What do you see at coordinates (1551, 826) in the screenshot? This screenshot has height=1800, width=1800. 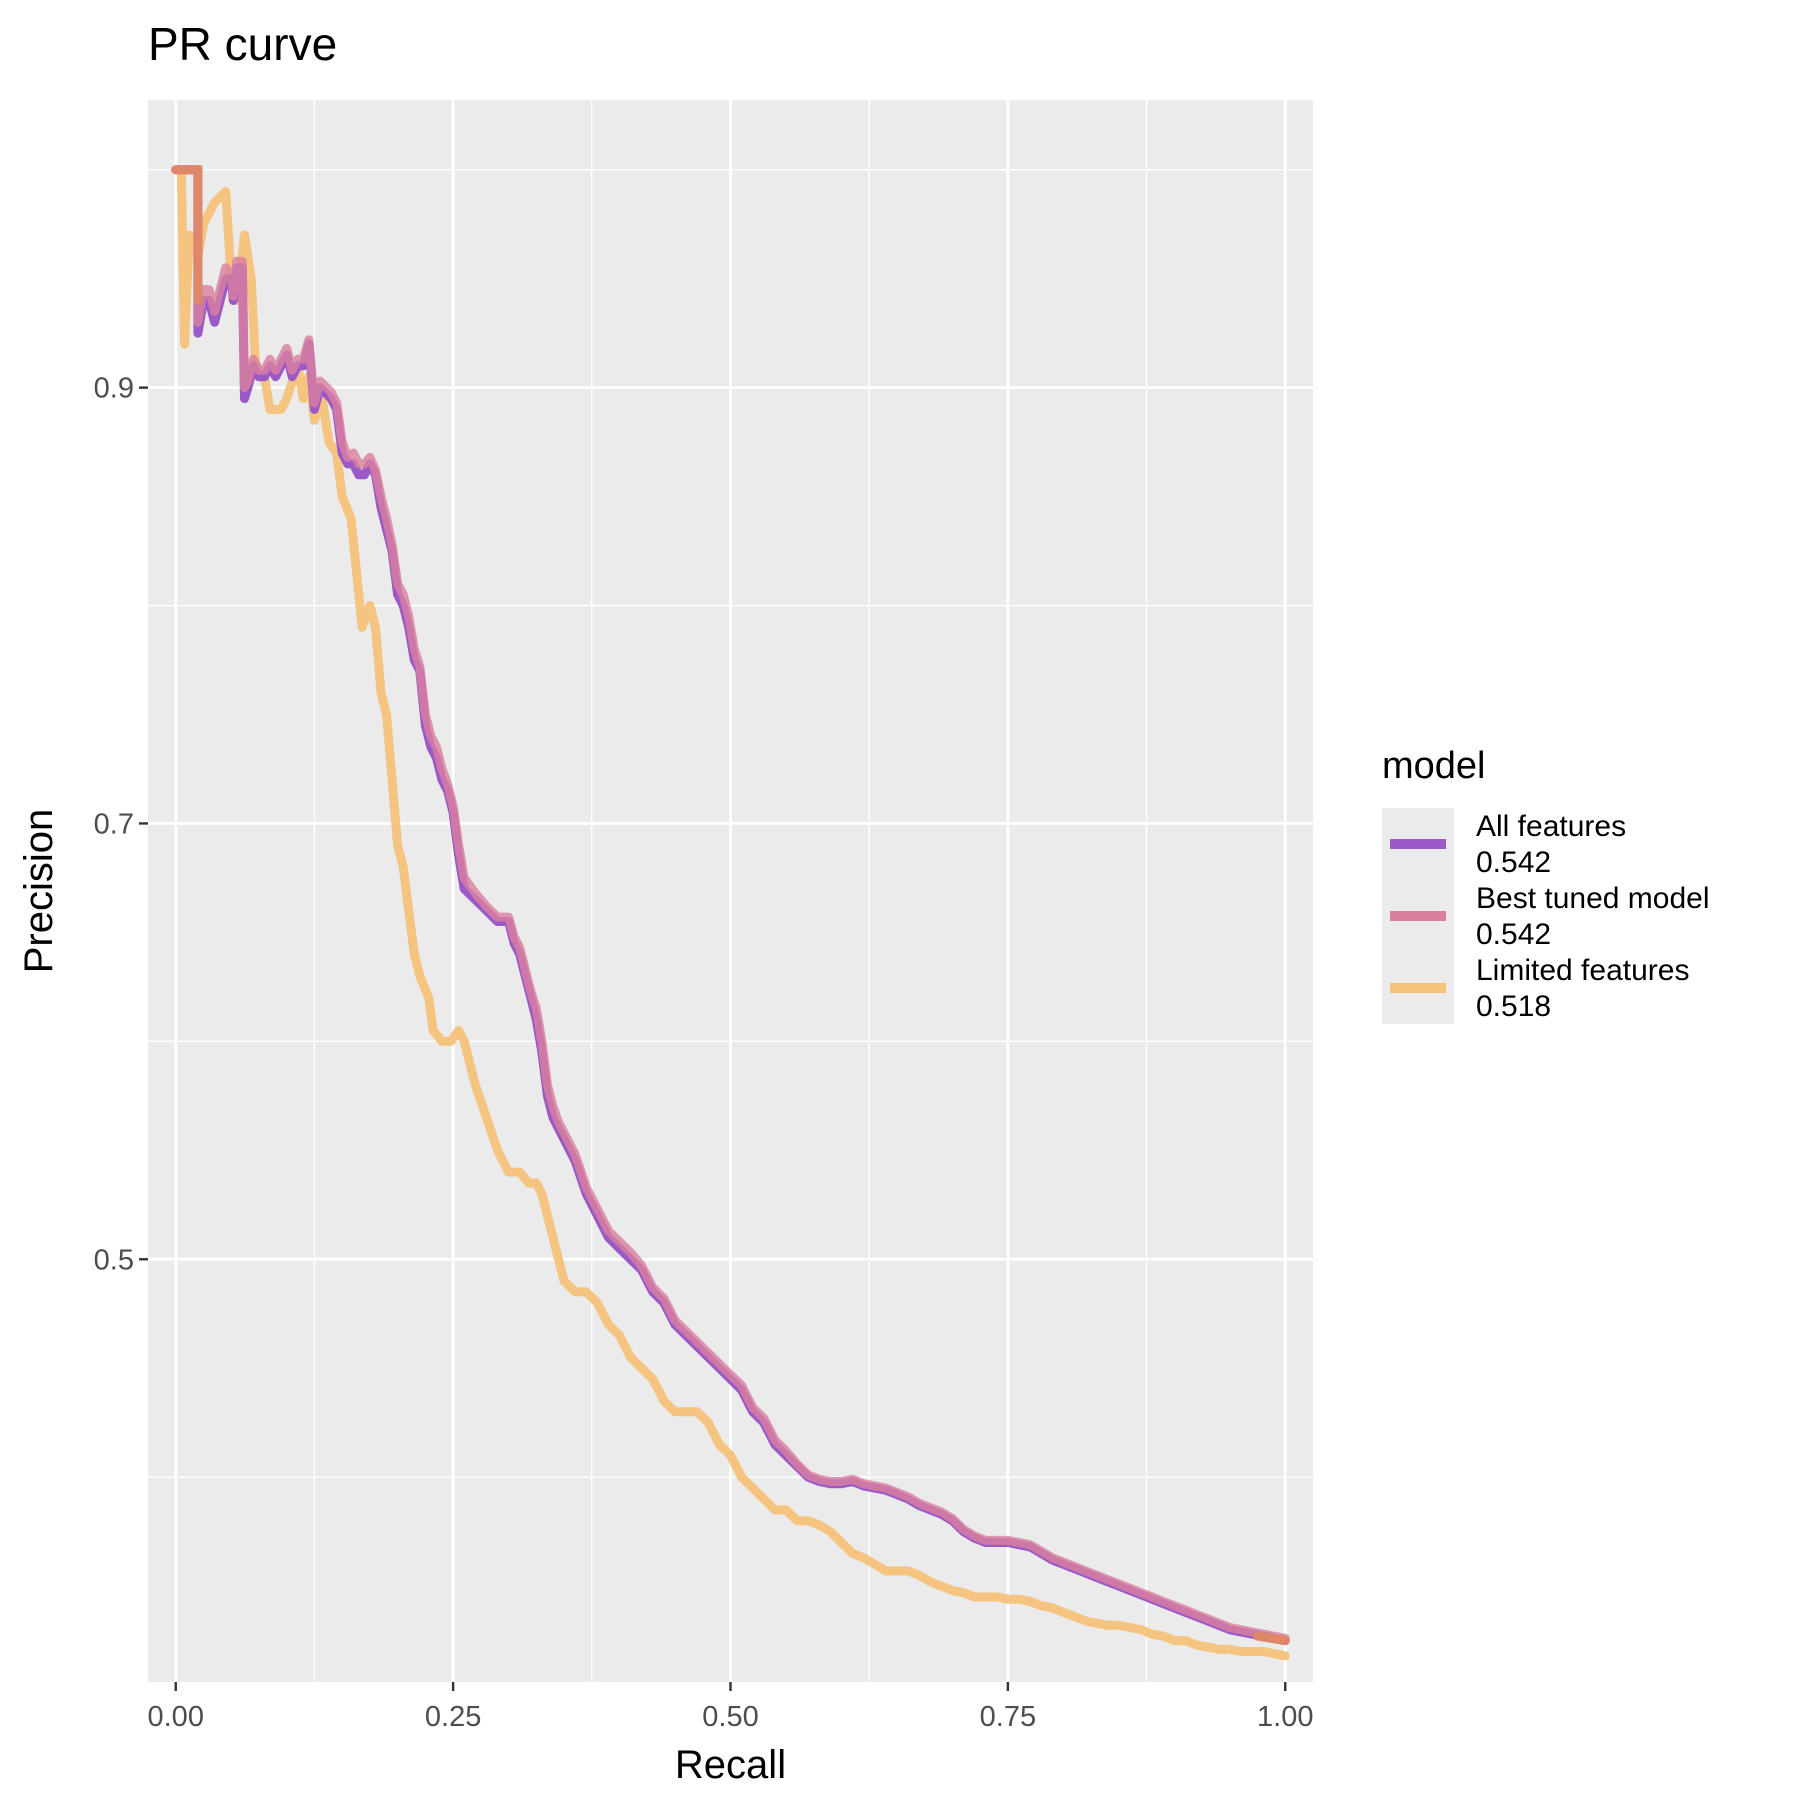 I see `legend-label-1: All features` at bounding box center [1551, 826].